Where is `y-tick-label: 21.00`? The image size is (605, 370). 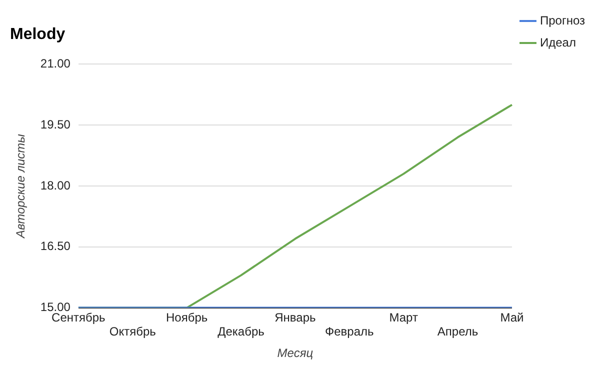 y-tick-label: 21.00 is located at coordinates (55, 63).